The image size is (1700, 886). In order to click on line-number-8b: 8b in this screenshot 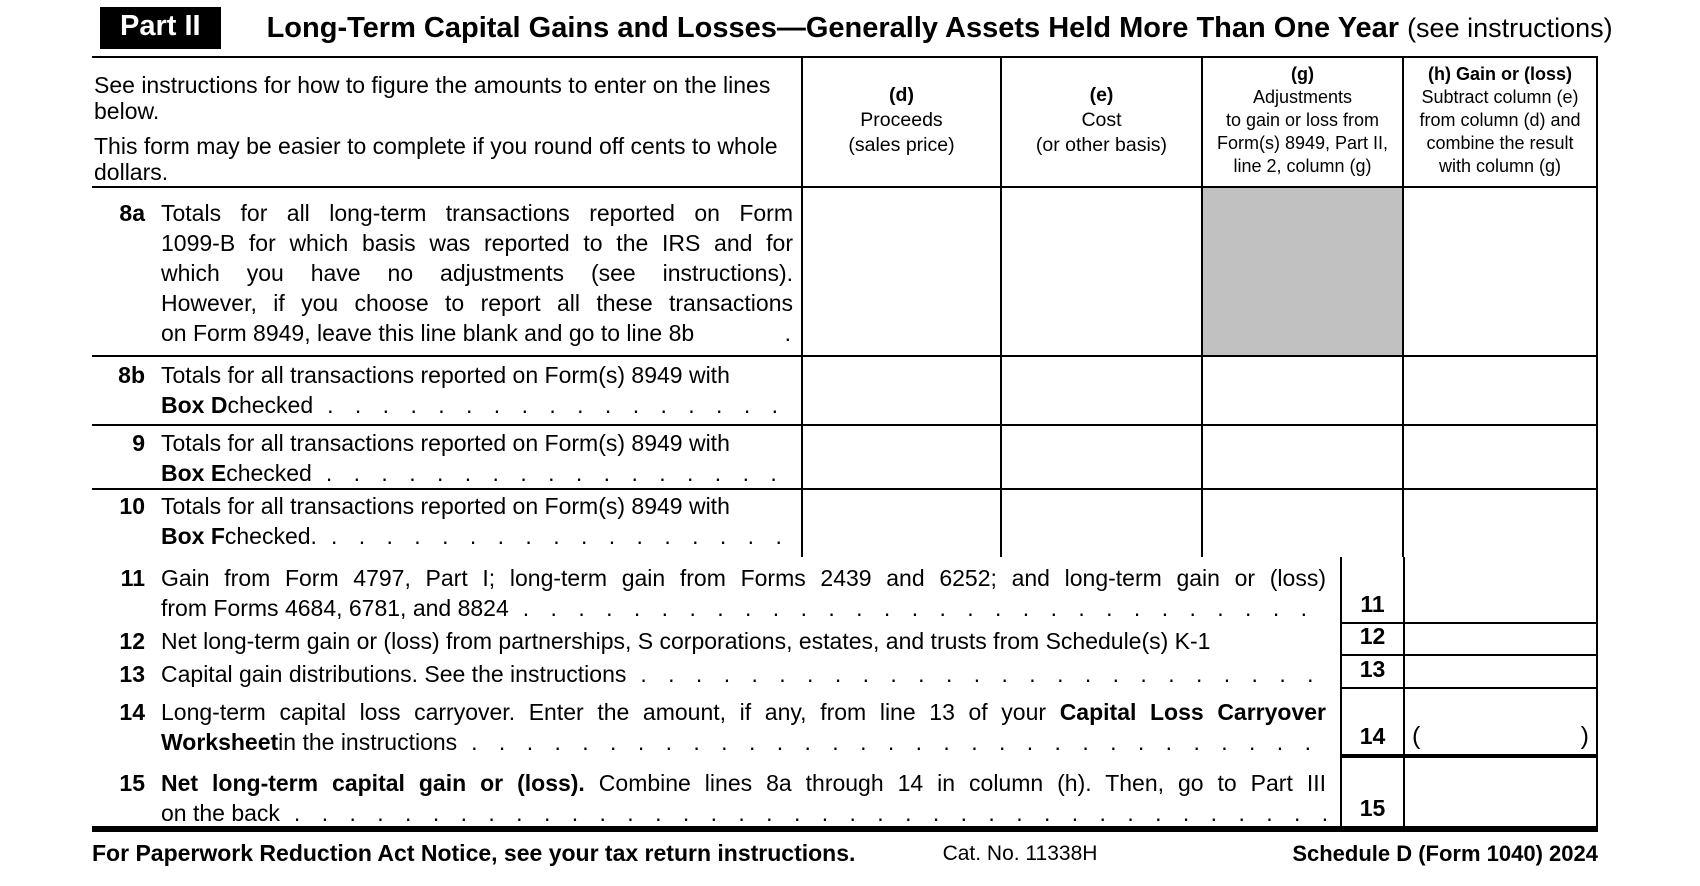, I will do `click(131, 375)`.